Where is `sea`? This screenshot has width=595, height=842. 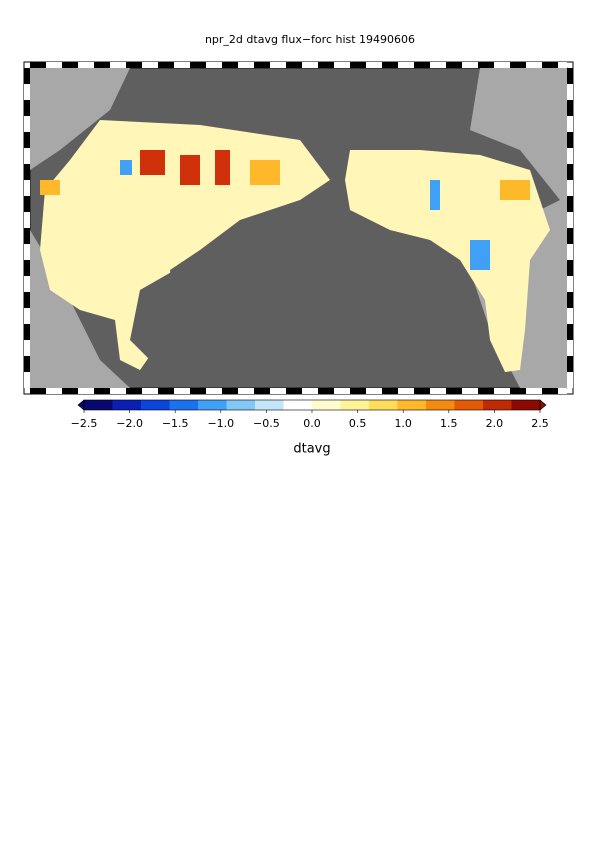 sea is located at coordinates (155, 315).